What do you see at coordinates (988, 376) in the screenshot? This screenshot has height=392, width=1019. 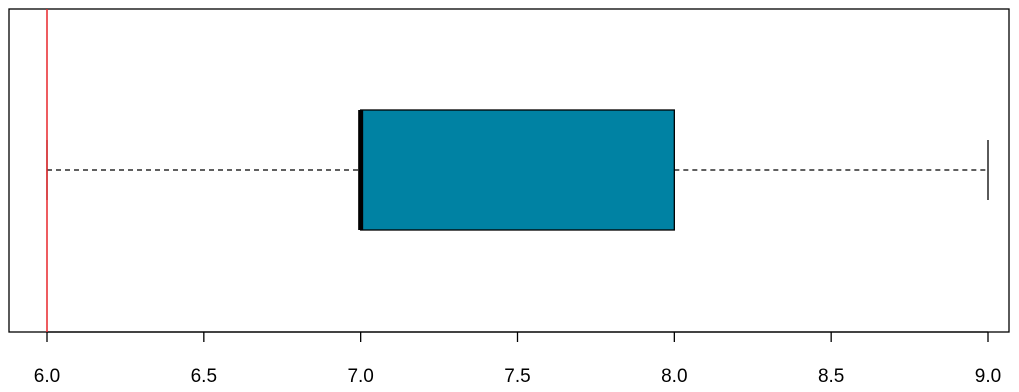 I see `x-tick-label: 9.0` at bounding box center [988, 376].